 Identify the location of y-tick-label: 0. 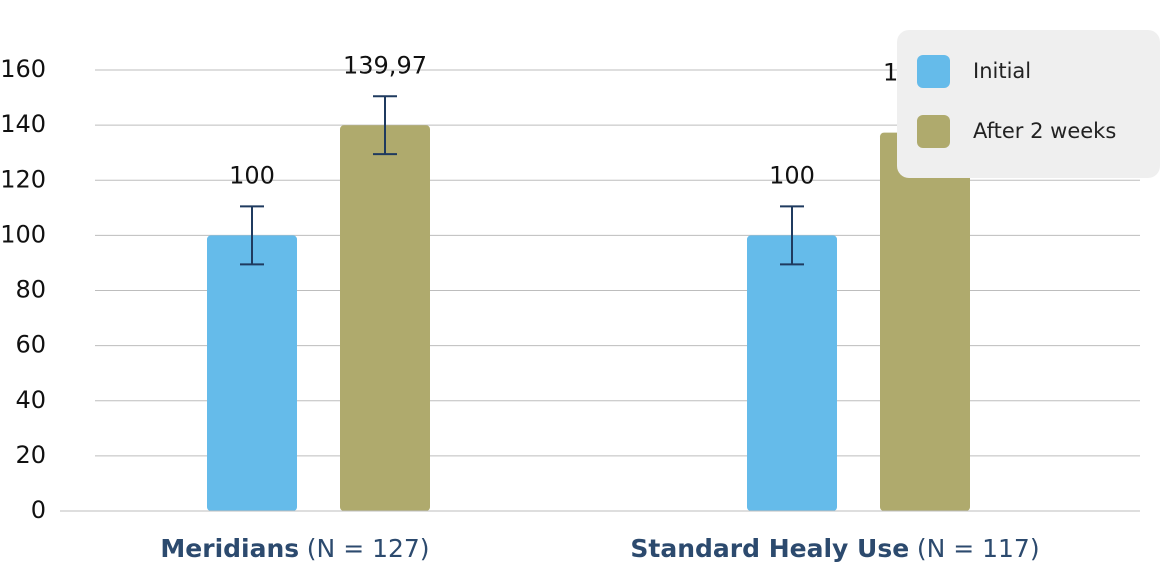
(38, 510).